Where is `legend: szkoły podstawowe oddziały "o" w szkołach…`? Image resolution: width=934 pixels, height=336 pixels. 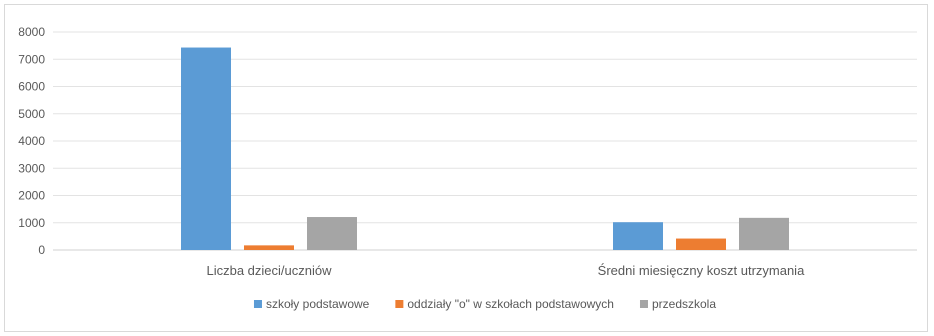
legend: szkoły podstawowe oddziały "o" w szkołach… is located at coordinates (484, 304).